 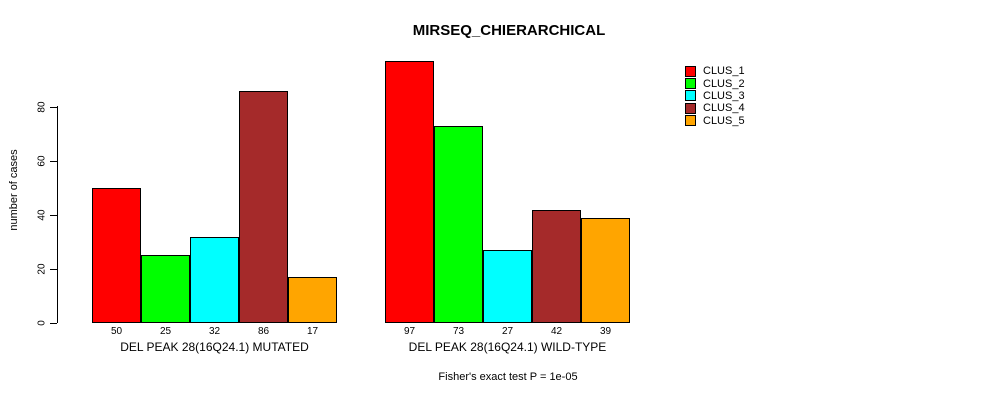 I want to click on bar-value-label: 86, so click(x=263, y=331).